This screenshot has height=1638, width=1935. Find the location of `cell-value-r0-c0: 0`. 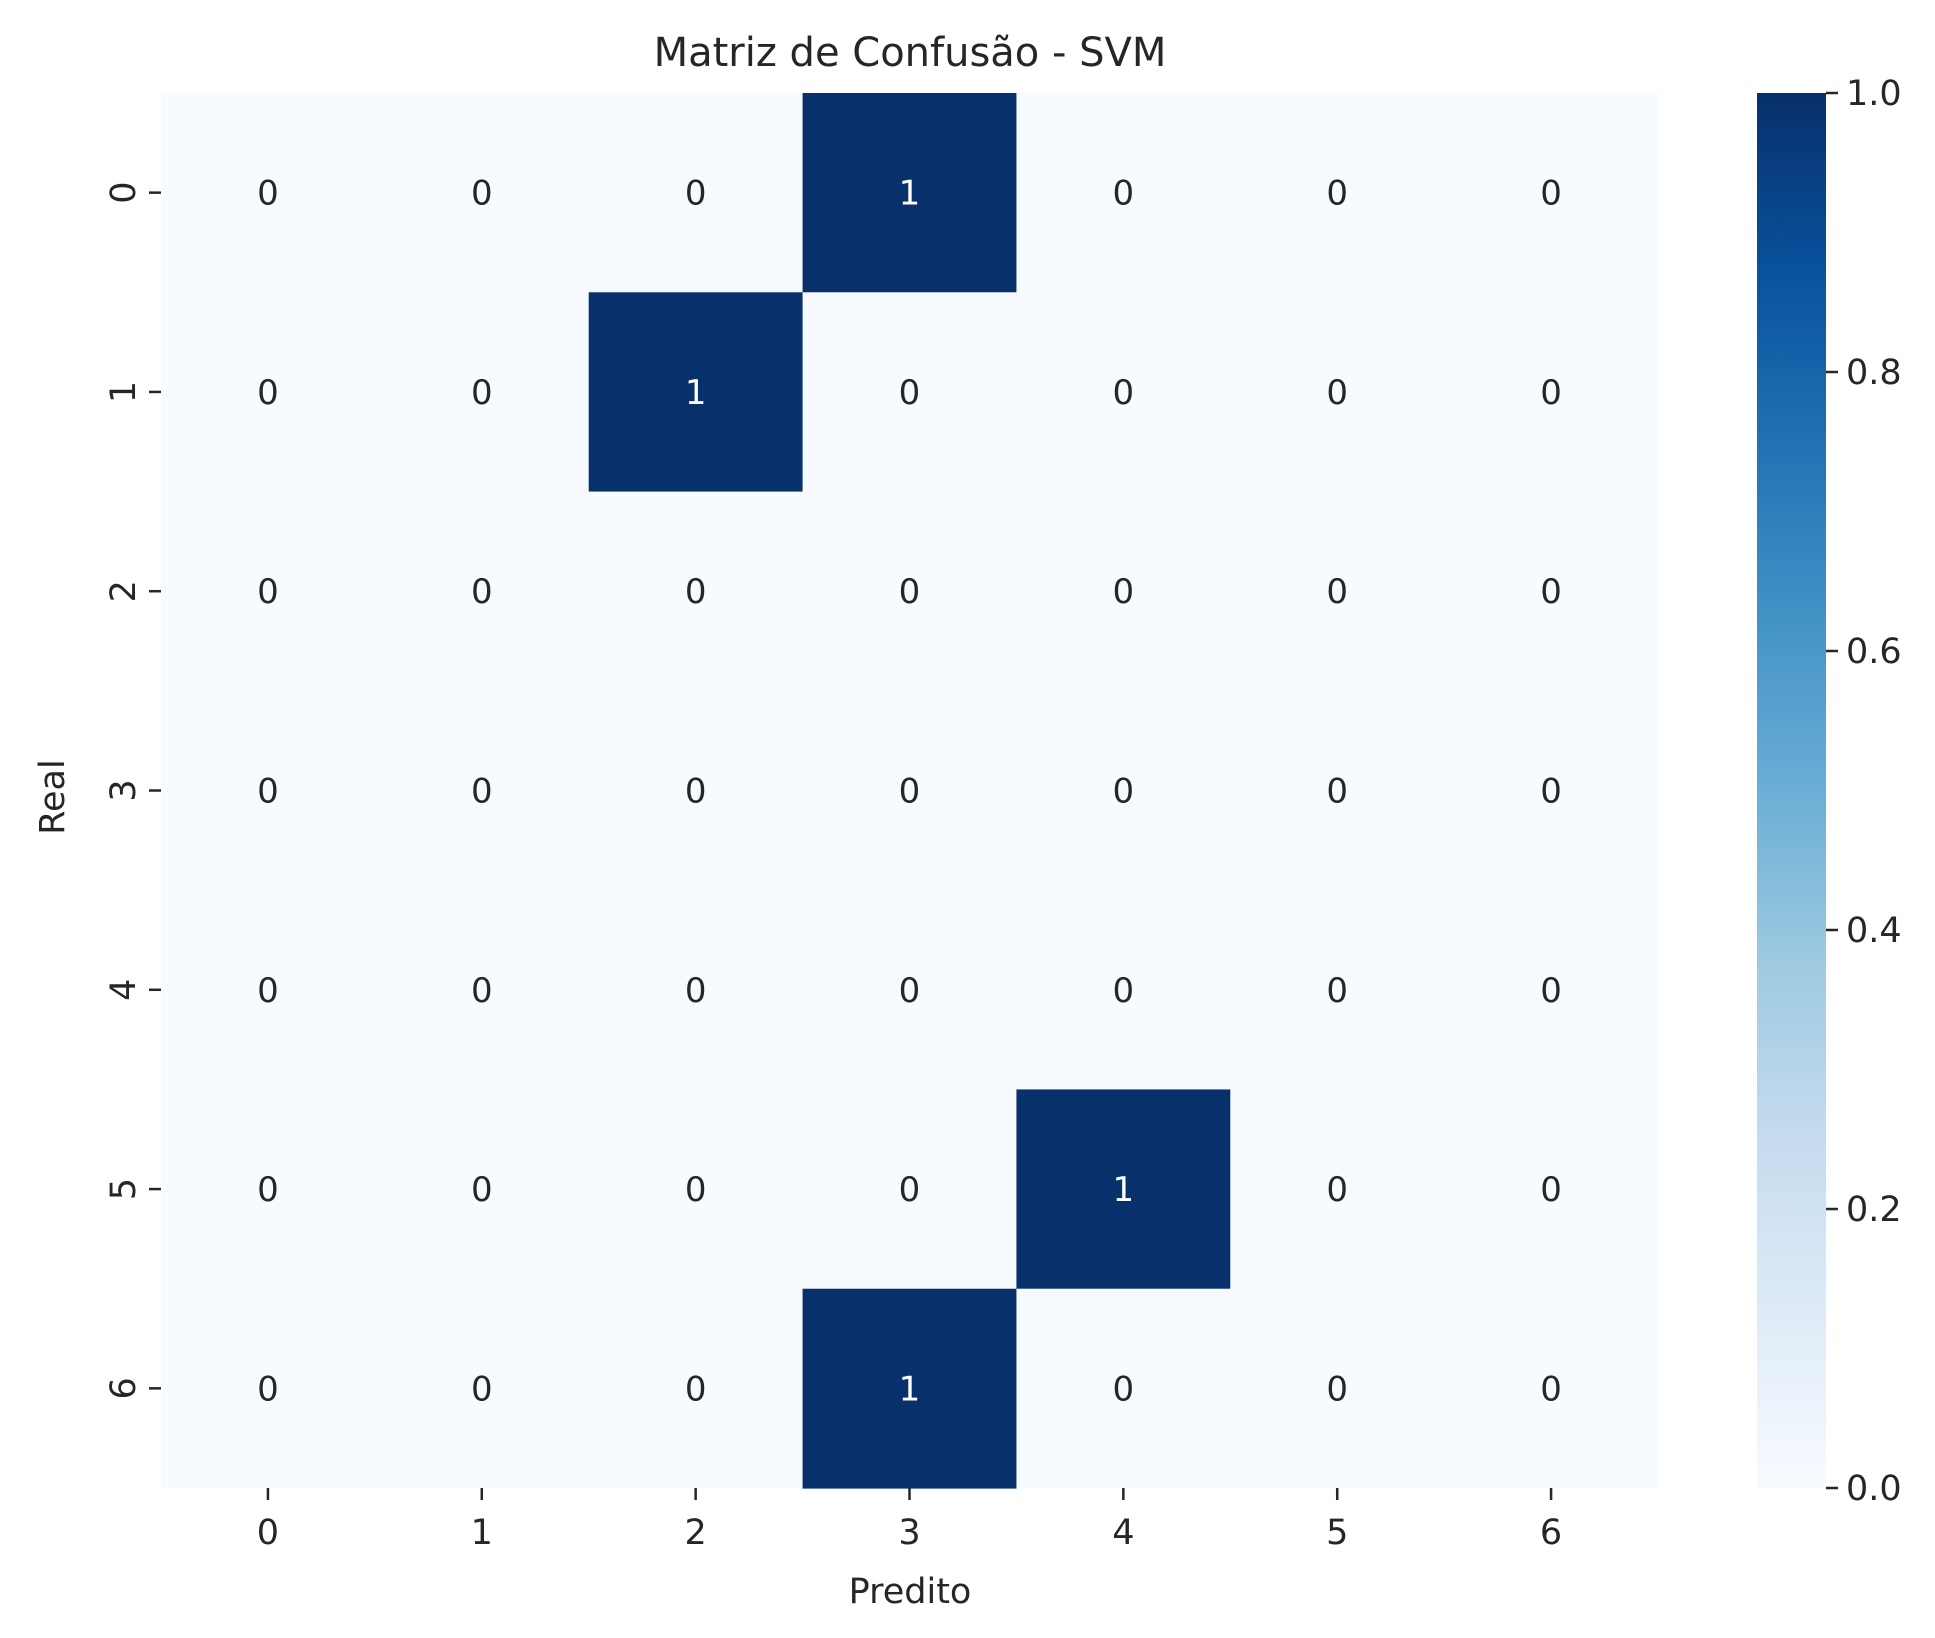

cell-value-r0-c0: 0 is located at coordinates (268, 194).